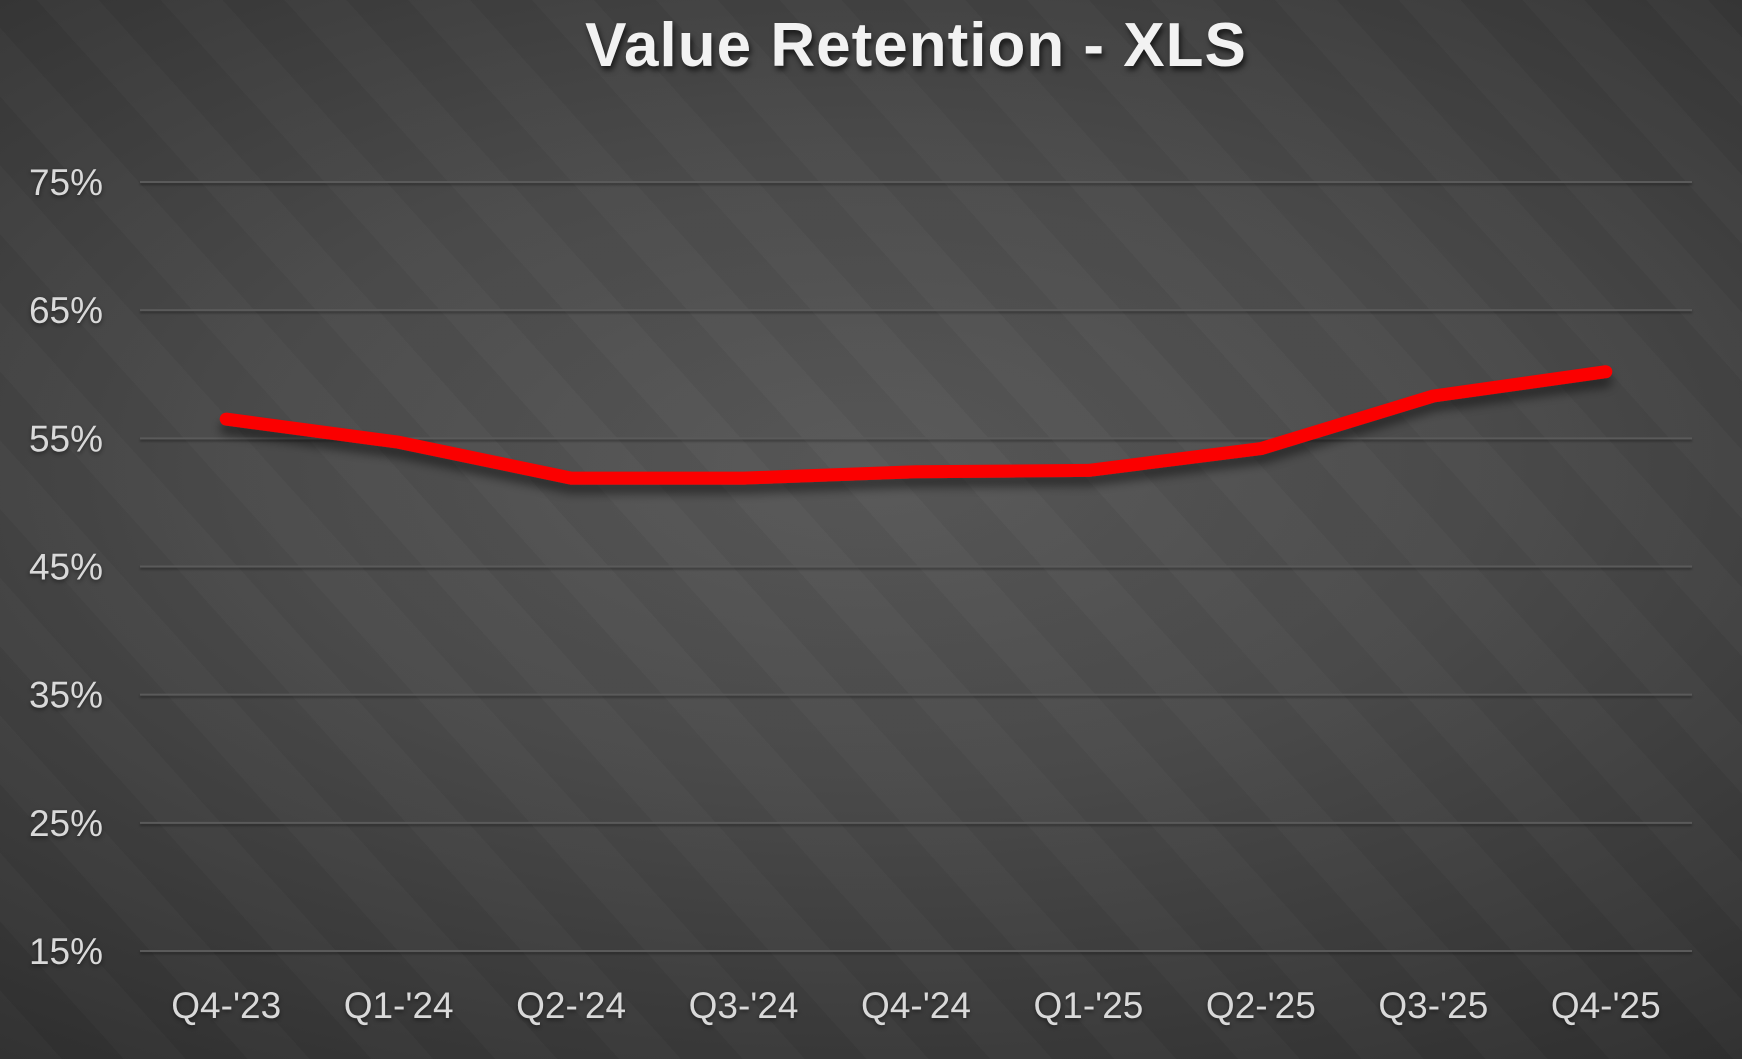 Image resolution: width=1742 pixels, height=1059 pixels. Describe the element at coordinates (571, 1005) in the screenshot. I see `x-axis-tick-label: Q2-'24` at that location.